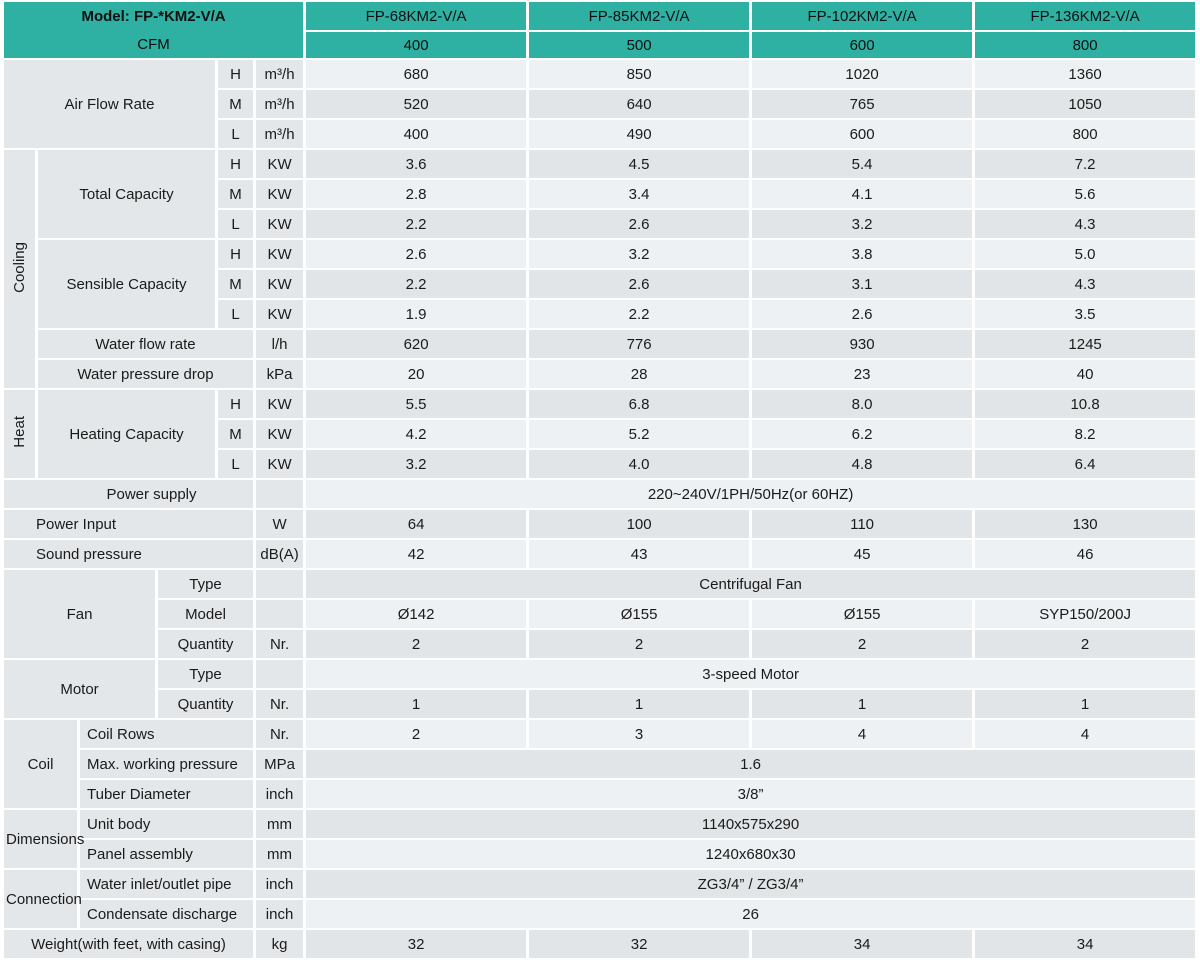  Describe the element at coordinates (862, 284) in the screenshot. I see `value-cell: 3.1` at that location.